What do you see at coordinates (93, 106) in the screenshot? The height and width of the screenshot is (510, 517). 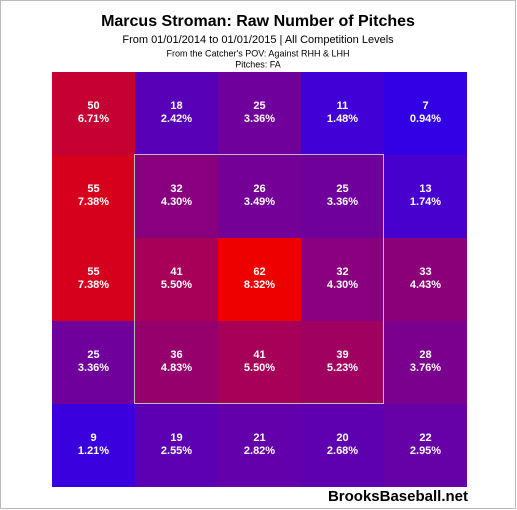 I see `count-label: 50` at bounding box center [93, 106].